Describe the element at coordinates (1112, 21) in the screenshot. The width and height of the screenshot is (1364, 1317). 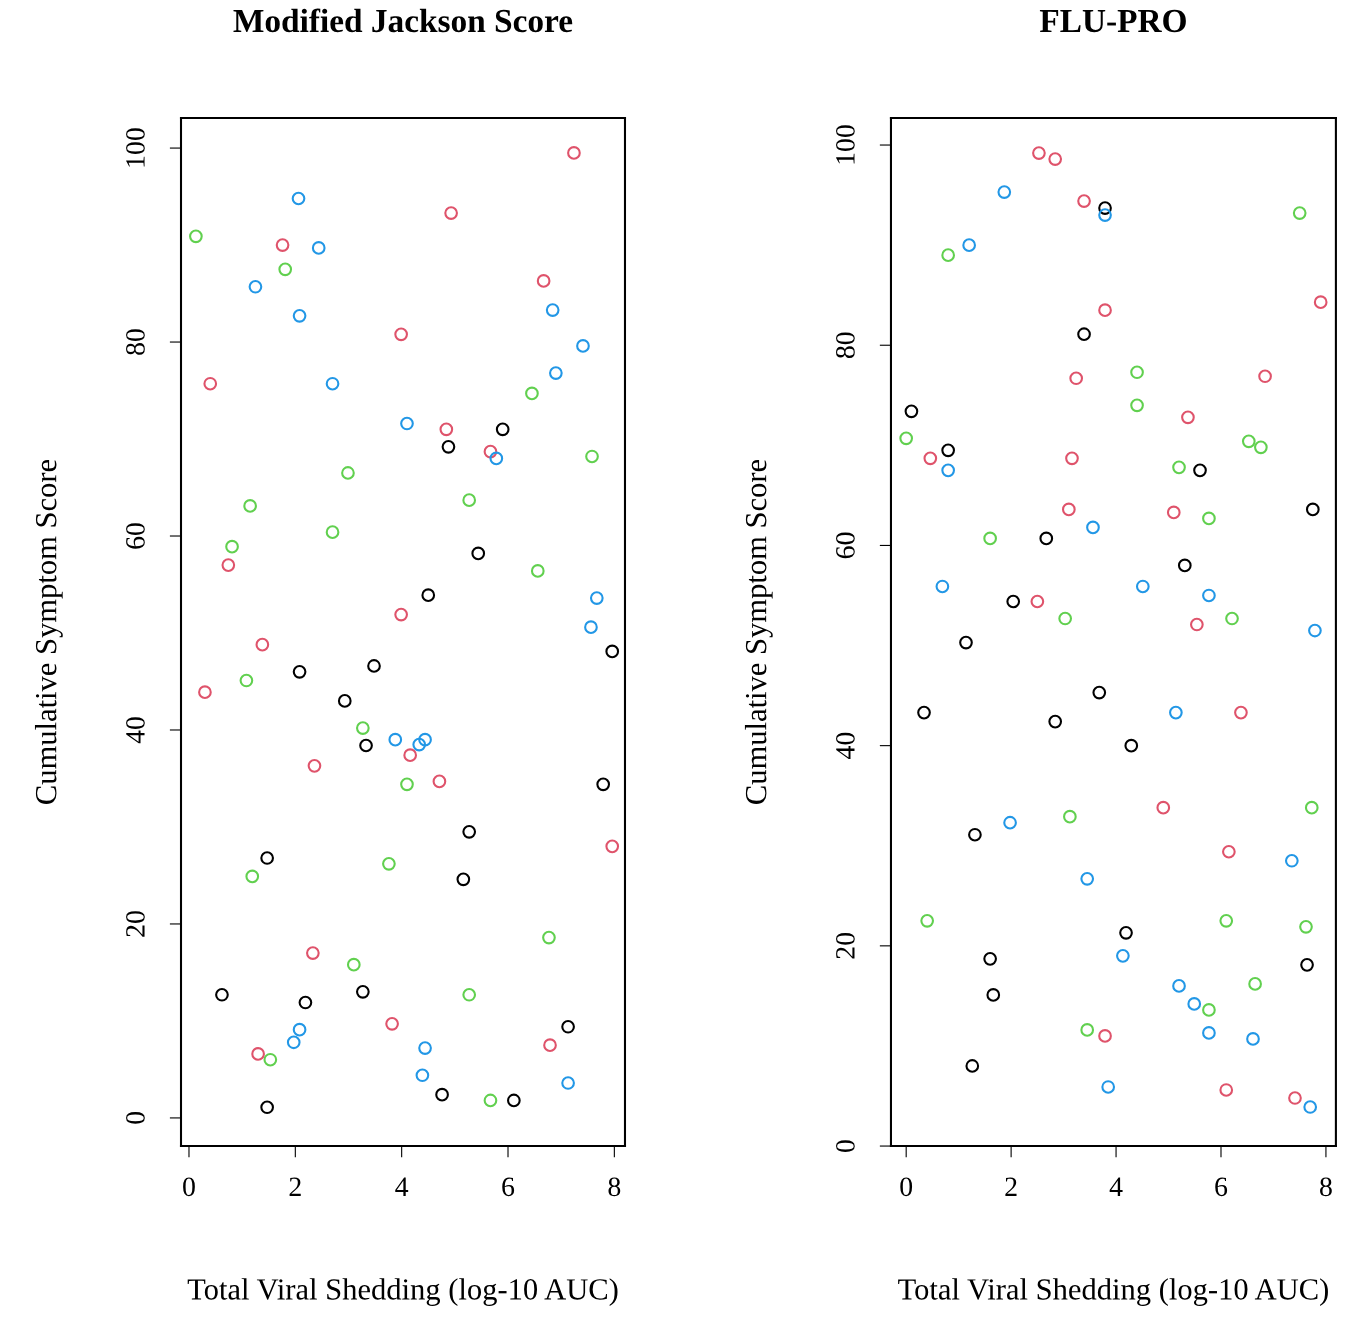
I see `chart-title: FLU-PRO` at that location.